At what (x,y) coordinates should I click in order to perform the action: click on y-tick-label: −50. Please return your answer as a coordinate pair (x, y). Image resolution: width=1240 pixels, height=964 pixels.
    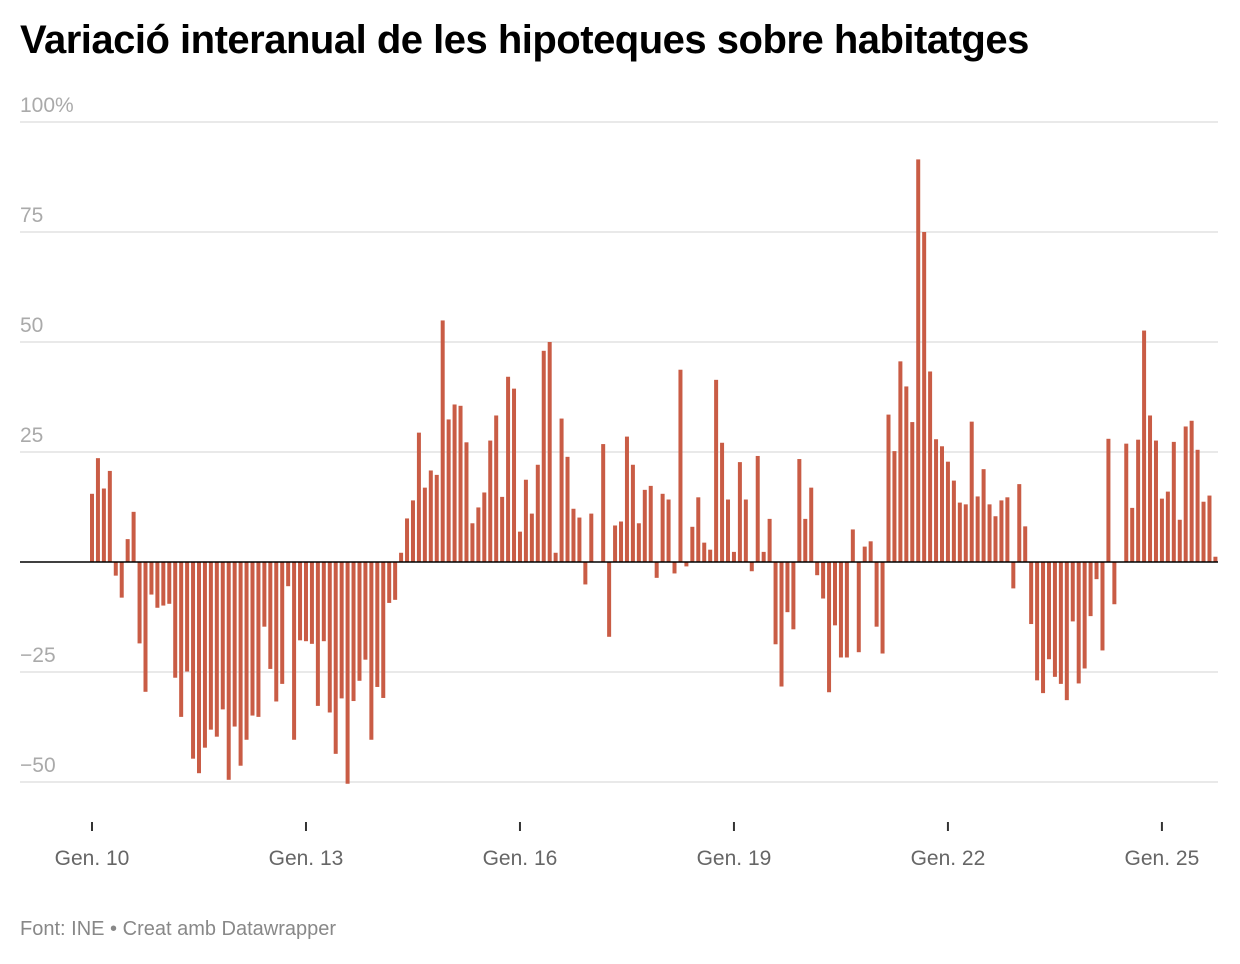
    Looking at the image, I should click on (38, 765).